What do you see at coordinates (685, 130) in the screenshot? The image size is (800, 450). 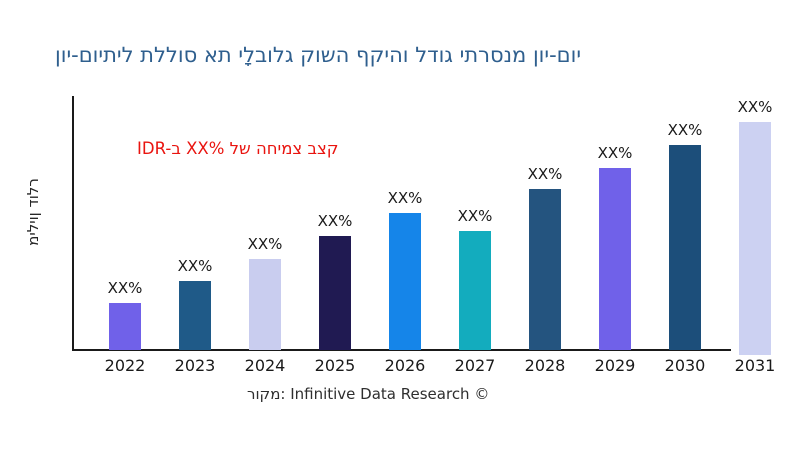 I see `bar-value-label-2030: XX%` at bounding box center [685, 130].